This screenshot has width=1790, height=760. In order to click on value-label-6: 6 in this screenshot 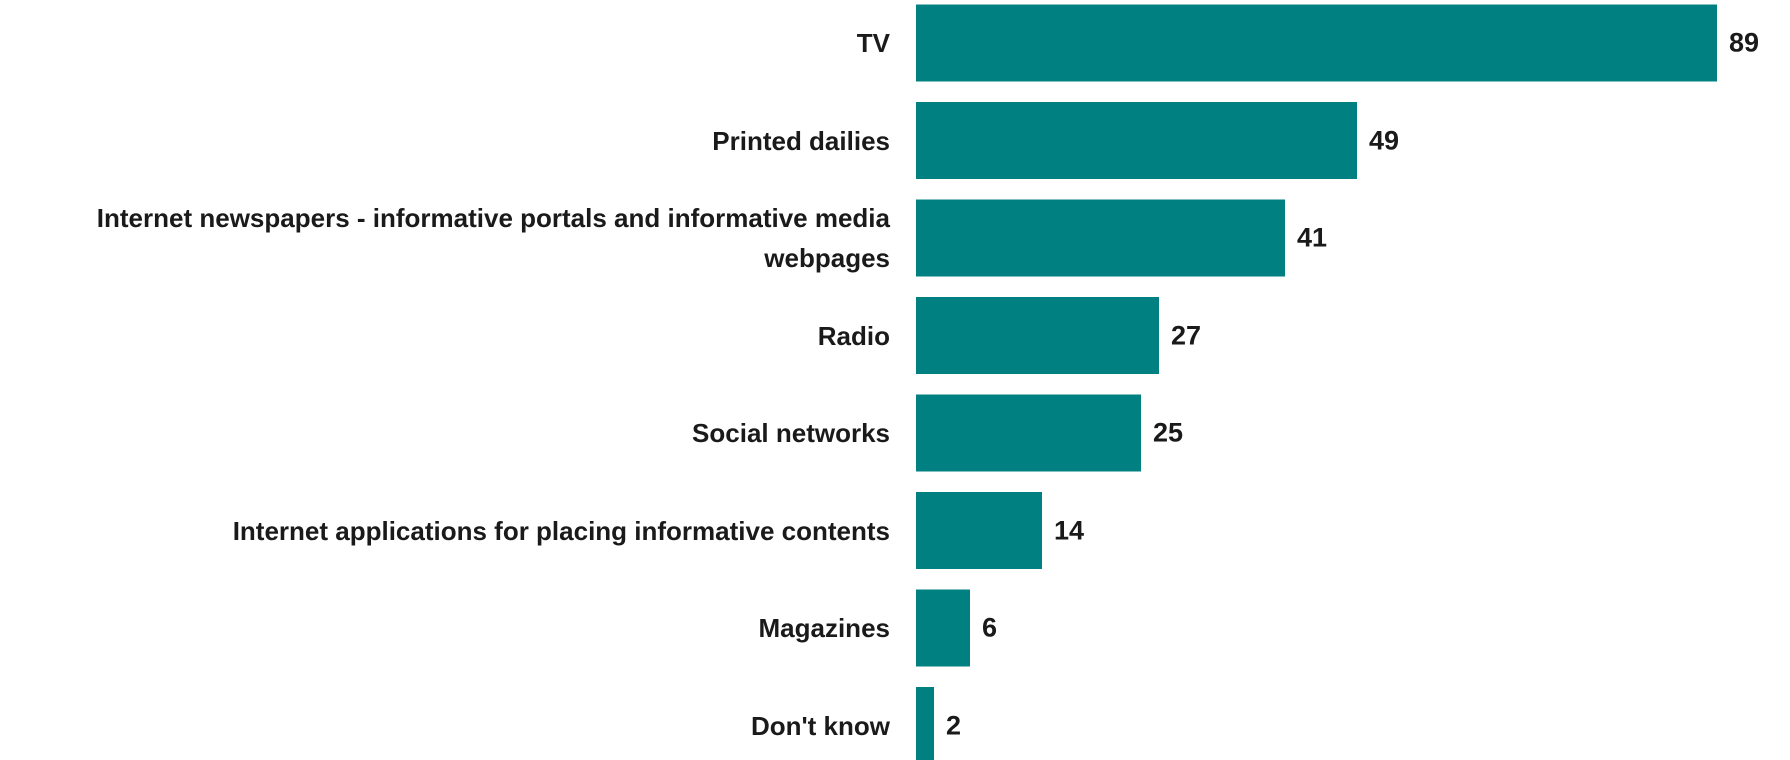, I will do `click(990, 627)`.